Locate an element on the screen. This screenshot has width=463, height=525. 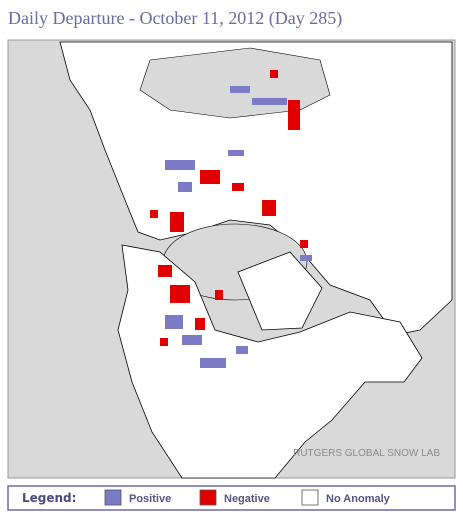
legend-label: Negative is located at coordinates (247, 499).